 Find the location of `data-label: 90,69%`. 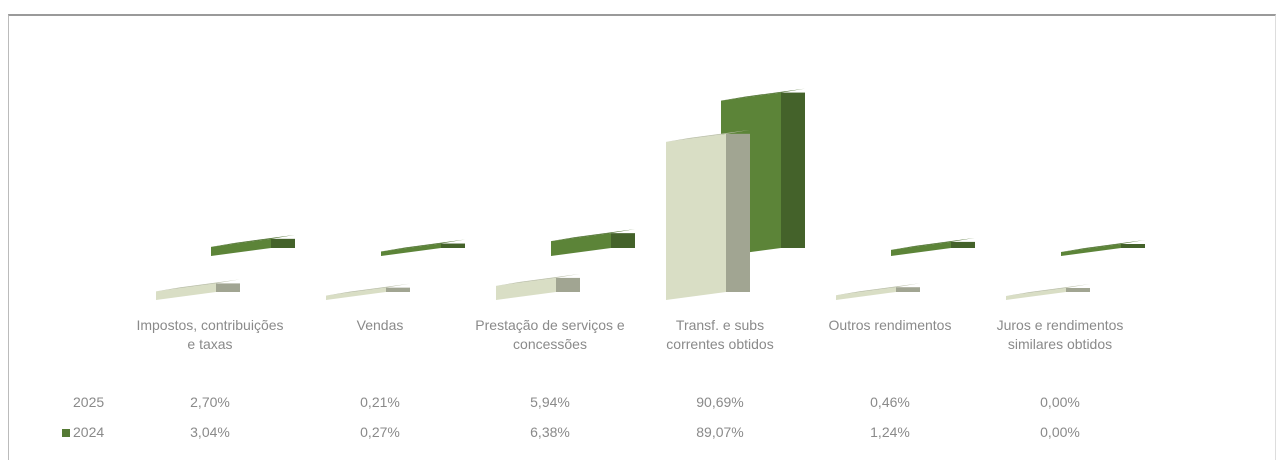

data-label: 90,69% is located at coordinates (720, 402).